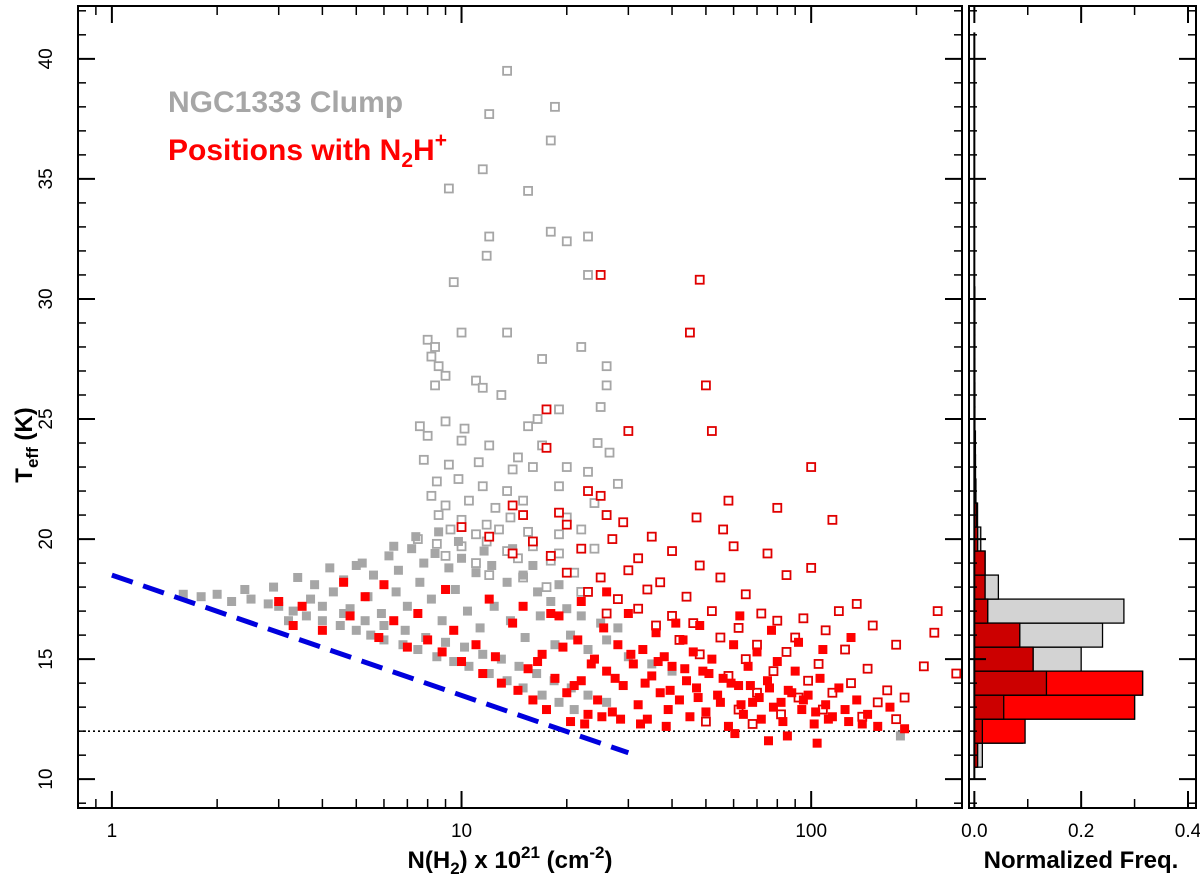 The image size is (1200, 879). What do you see at coordinates (530, 852) in the screenshot?
I see `x-title-sup1: 21` at bounding box center [530, 852].